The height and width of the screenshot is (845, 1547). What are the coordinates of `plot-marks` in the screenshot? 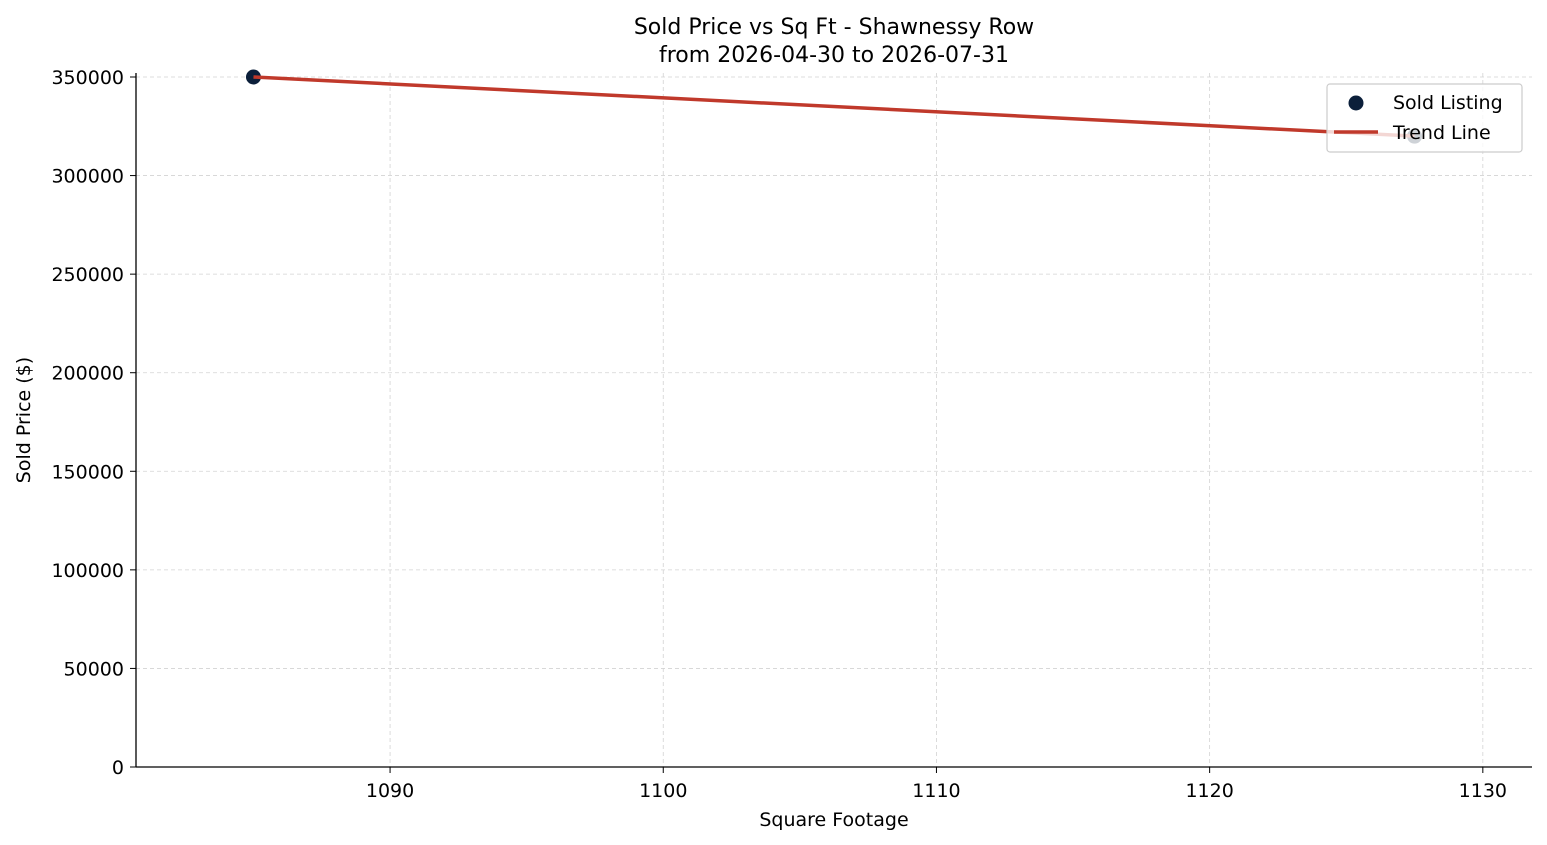 It's located at (834, 106).